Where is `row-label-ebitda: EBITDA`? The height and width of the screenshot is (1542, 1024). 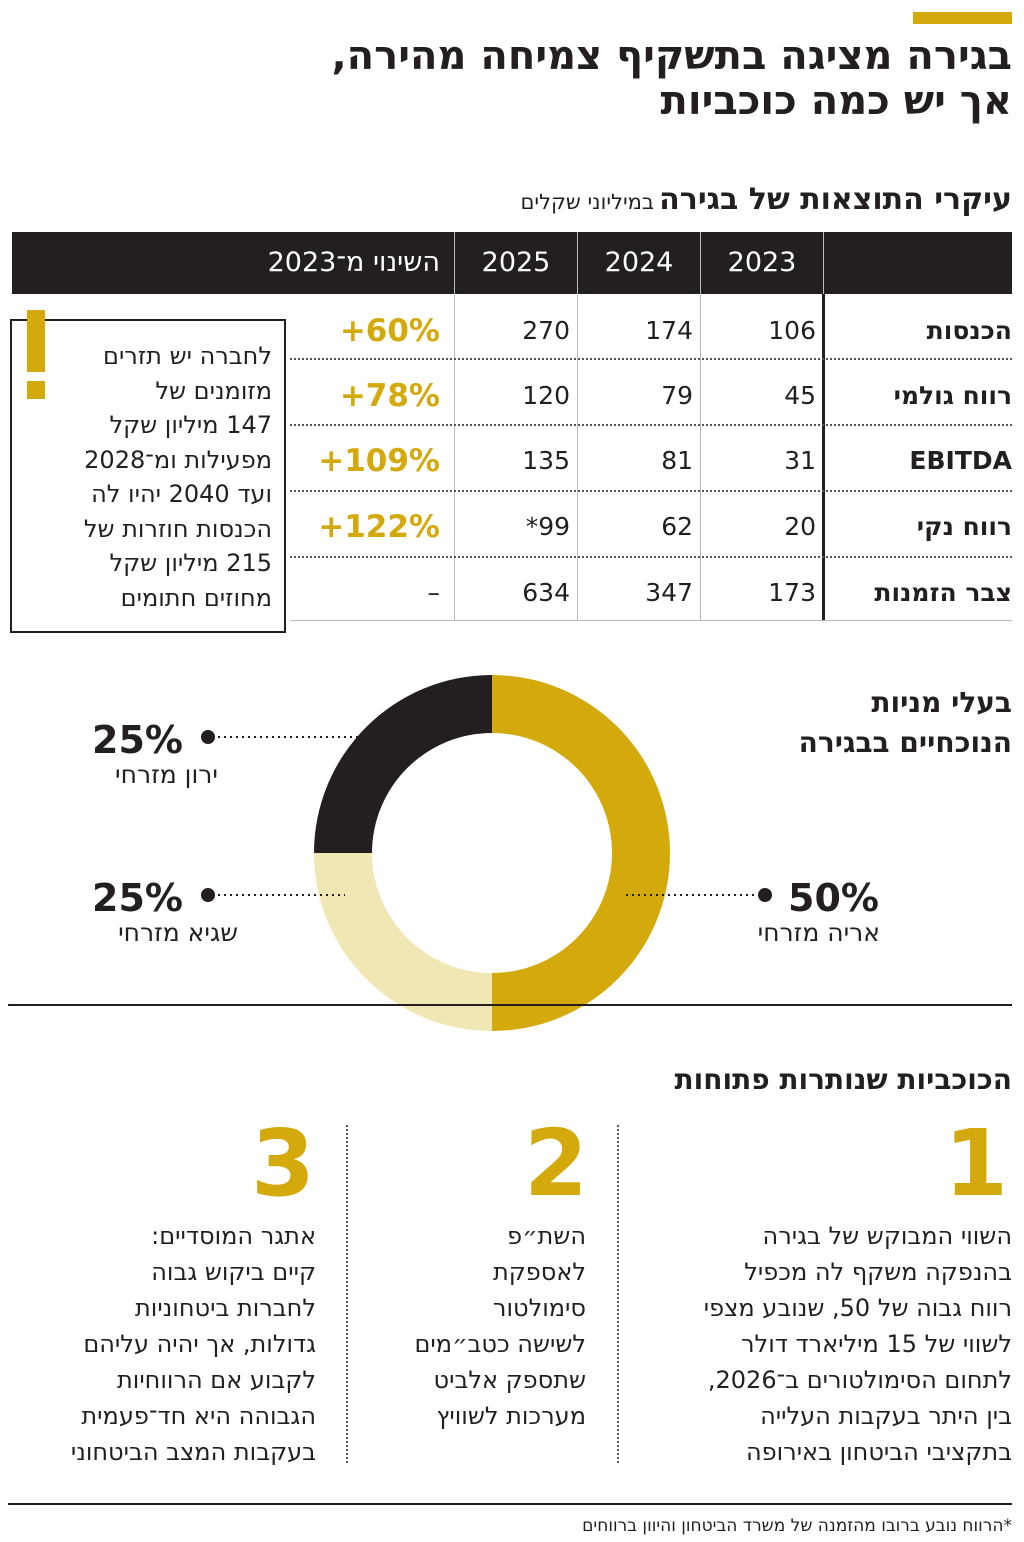
row-label-ebitda: EBITDA is located at coordinates (960, 460).